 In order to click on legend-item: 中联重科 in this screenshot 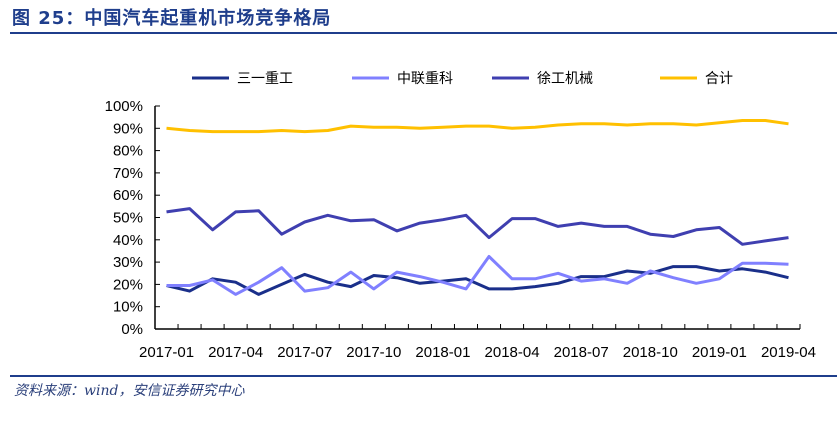, I will do `click(402, 79)`.